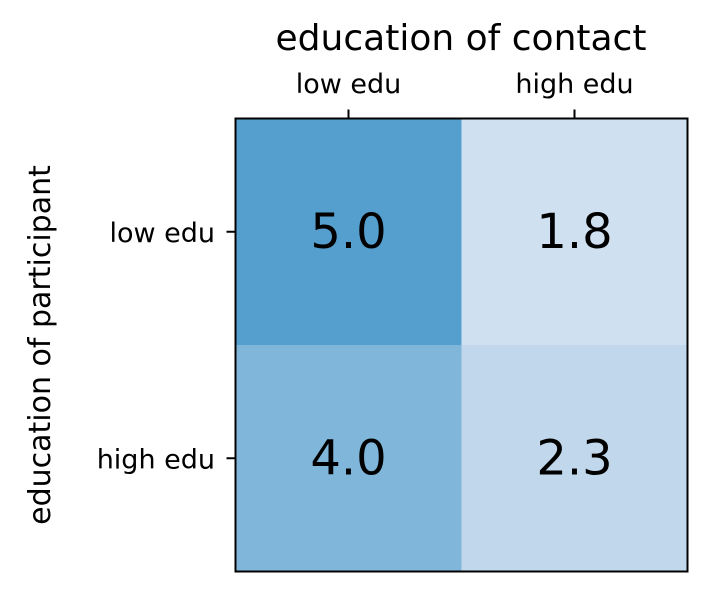  Describe the element at coordinates (162, 233) in the screenshot. I see `y-tick-label-0: low edu` at that location.